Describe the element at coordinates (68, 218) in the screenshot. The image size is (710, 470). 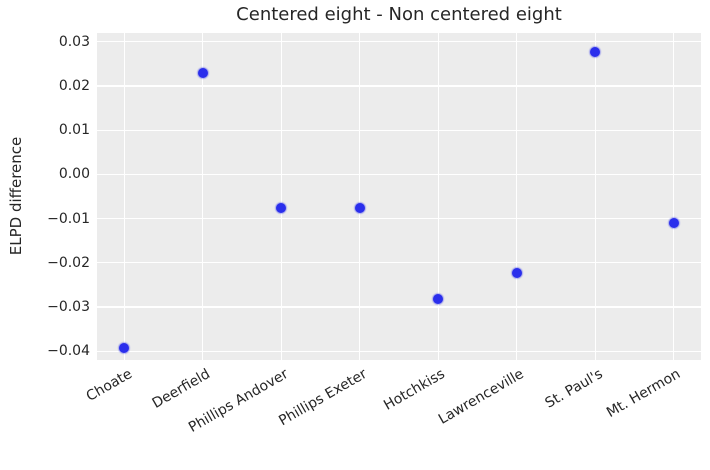
I see `y-tick-label: −0.01` at that location.